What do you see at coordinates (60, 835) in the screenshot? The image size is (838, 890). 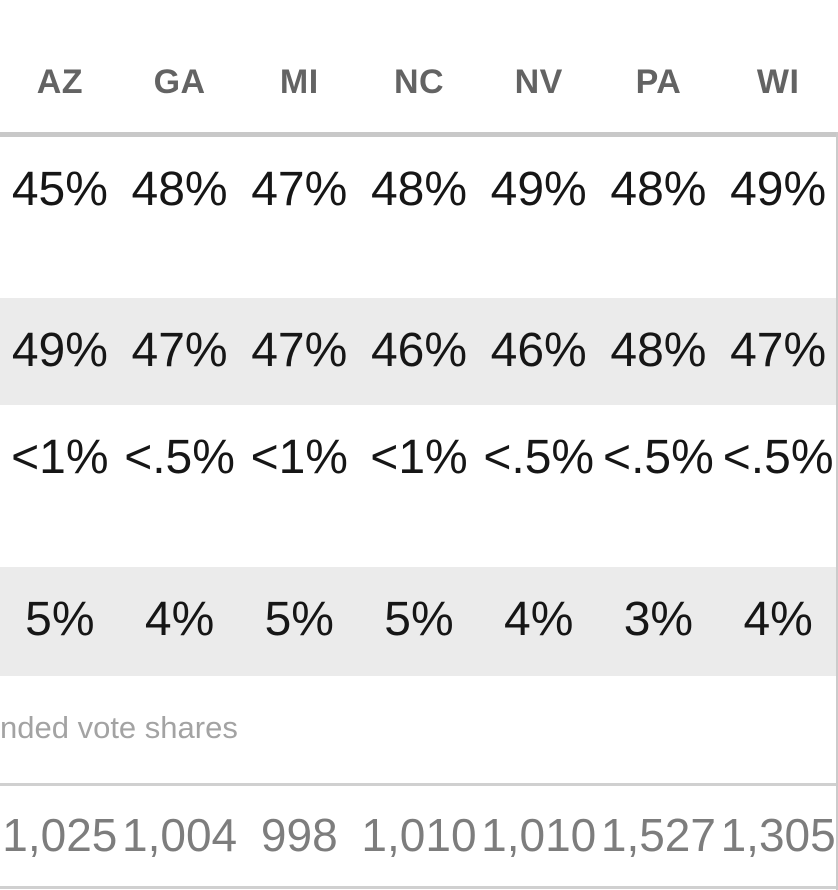 I see `sample-size-cell: 1,025` at bounding box center [60, 835].